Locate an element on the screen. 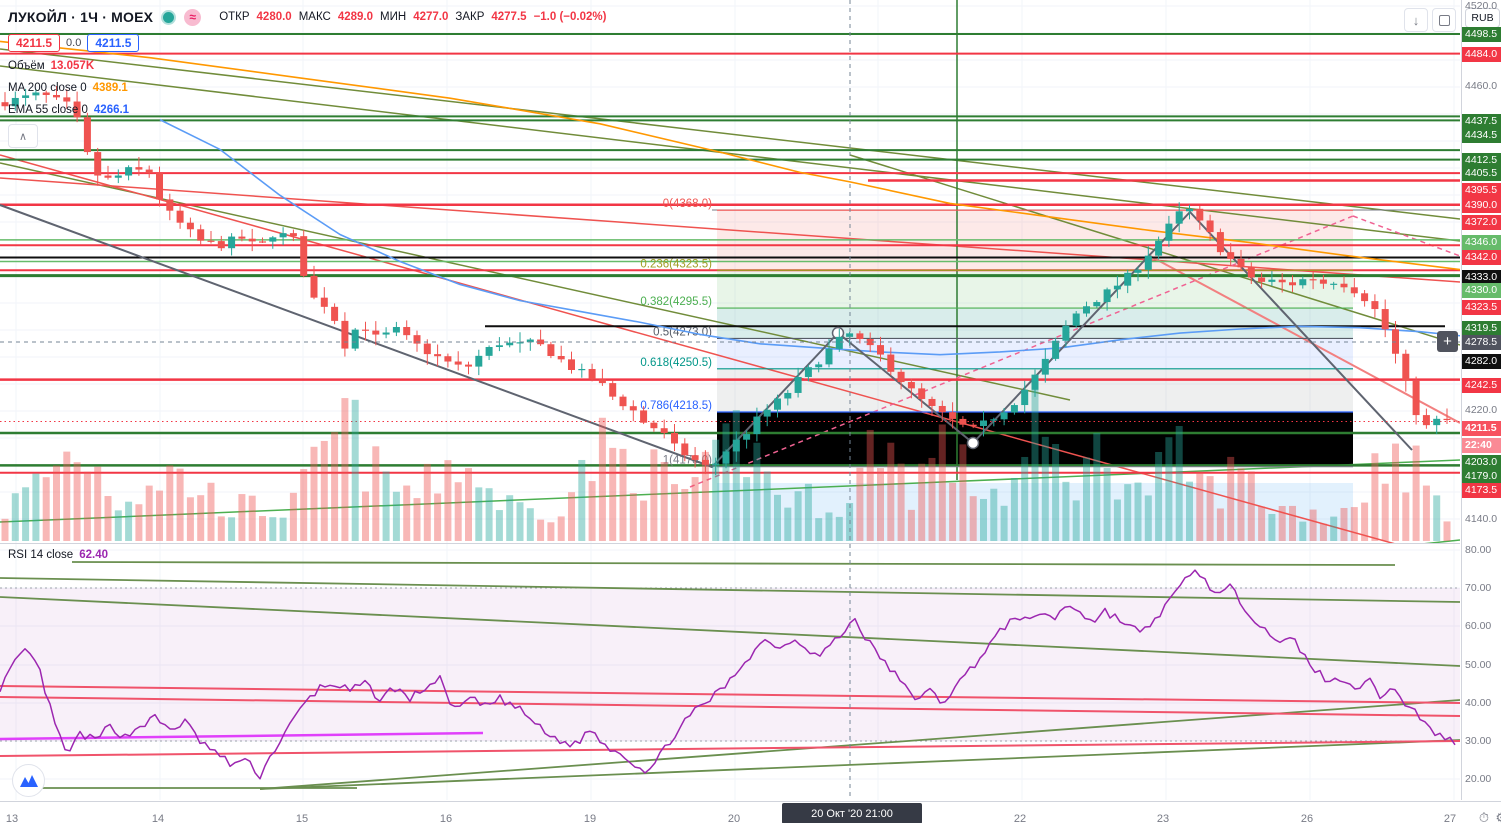 The width and height of the screenshot is (1501, 823). ohlc-label-2: МИН is located at coordinates (393, 17).